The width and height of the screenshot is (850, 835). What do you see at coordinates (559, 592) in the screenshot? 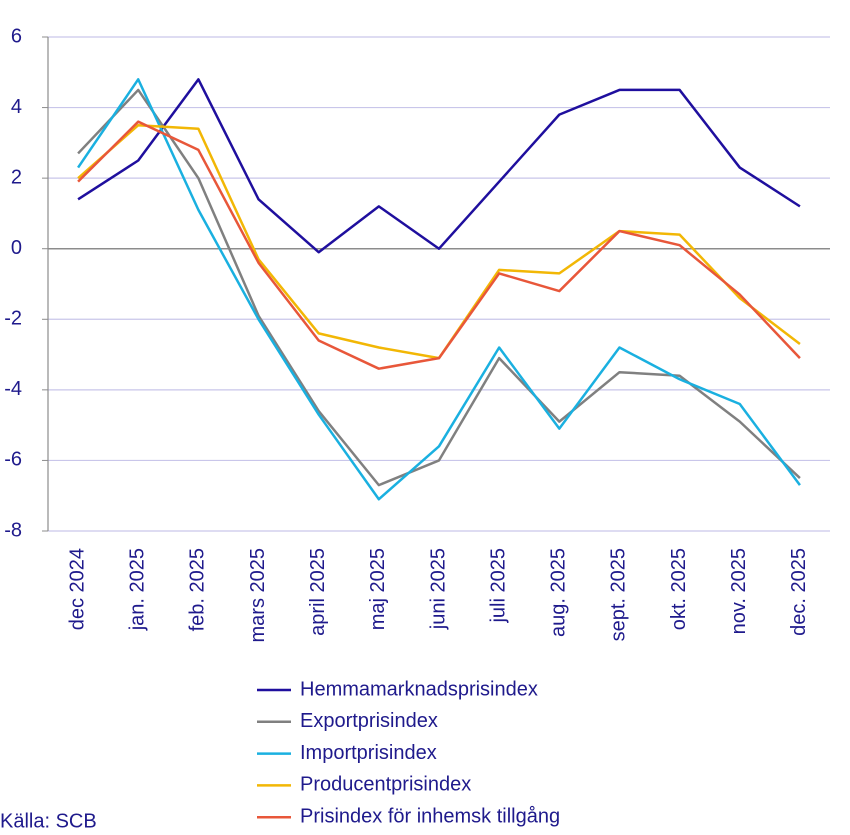
I see `x-tick-label: aug. 2025` at bounding box center [559, 592].